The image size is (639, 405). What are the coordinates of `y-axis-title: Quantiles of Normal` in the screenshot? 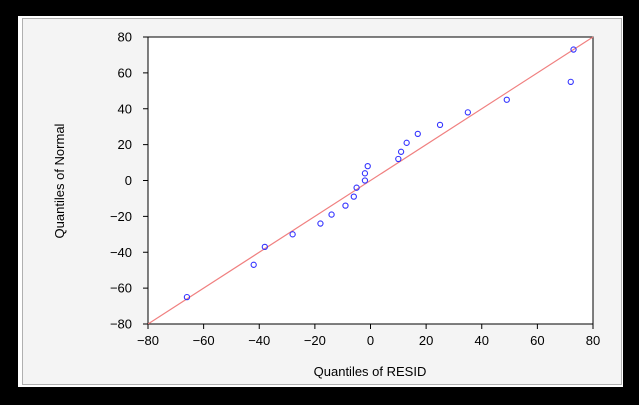 It's located at (59, 180).